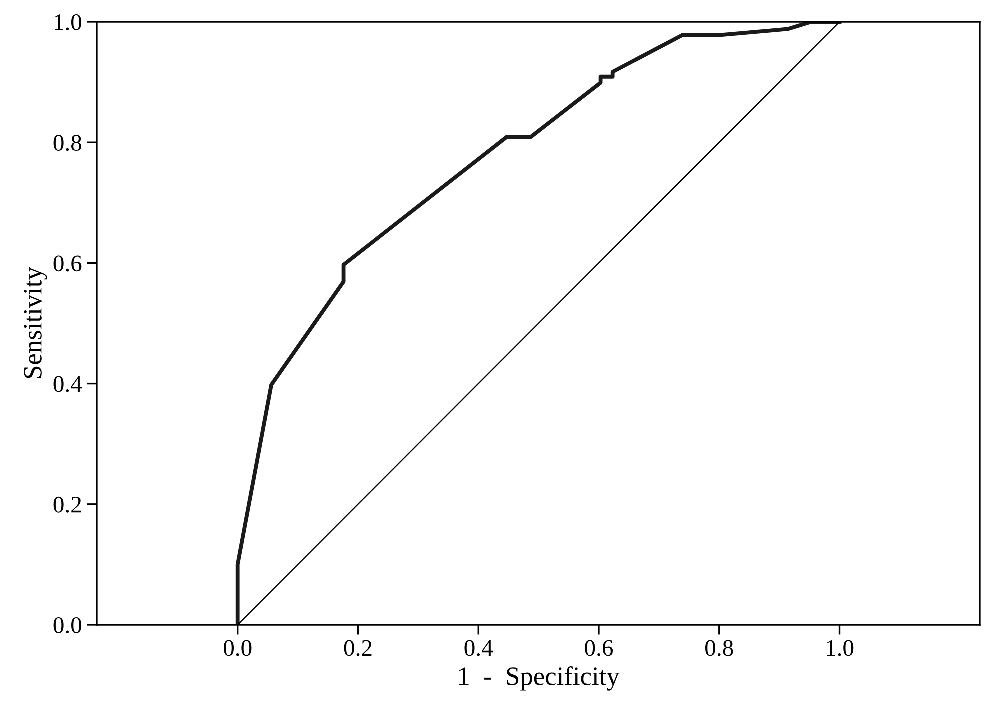  Describe the element at coordinates (68, 384) in the screenshot. I see `y-tick-label: 0.4` at that location.